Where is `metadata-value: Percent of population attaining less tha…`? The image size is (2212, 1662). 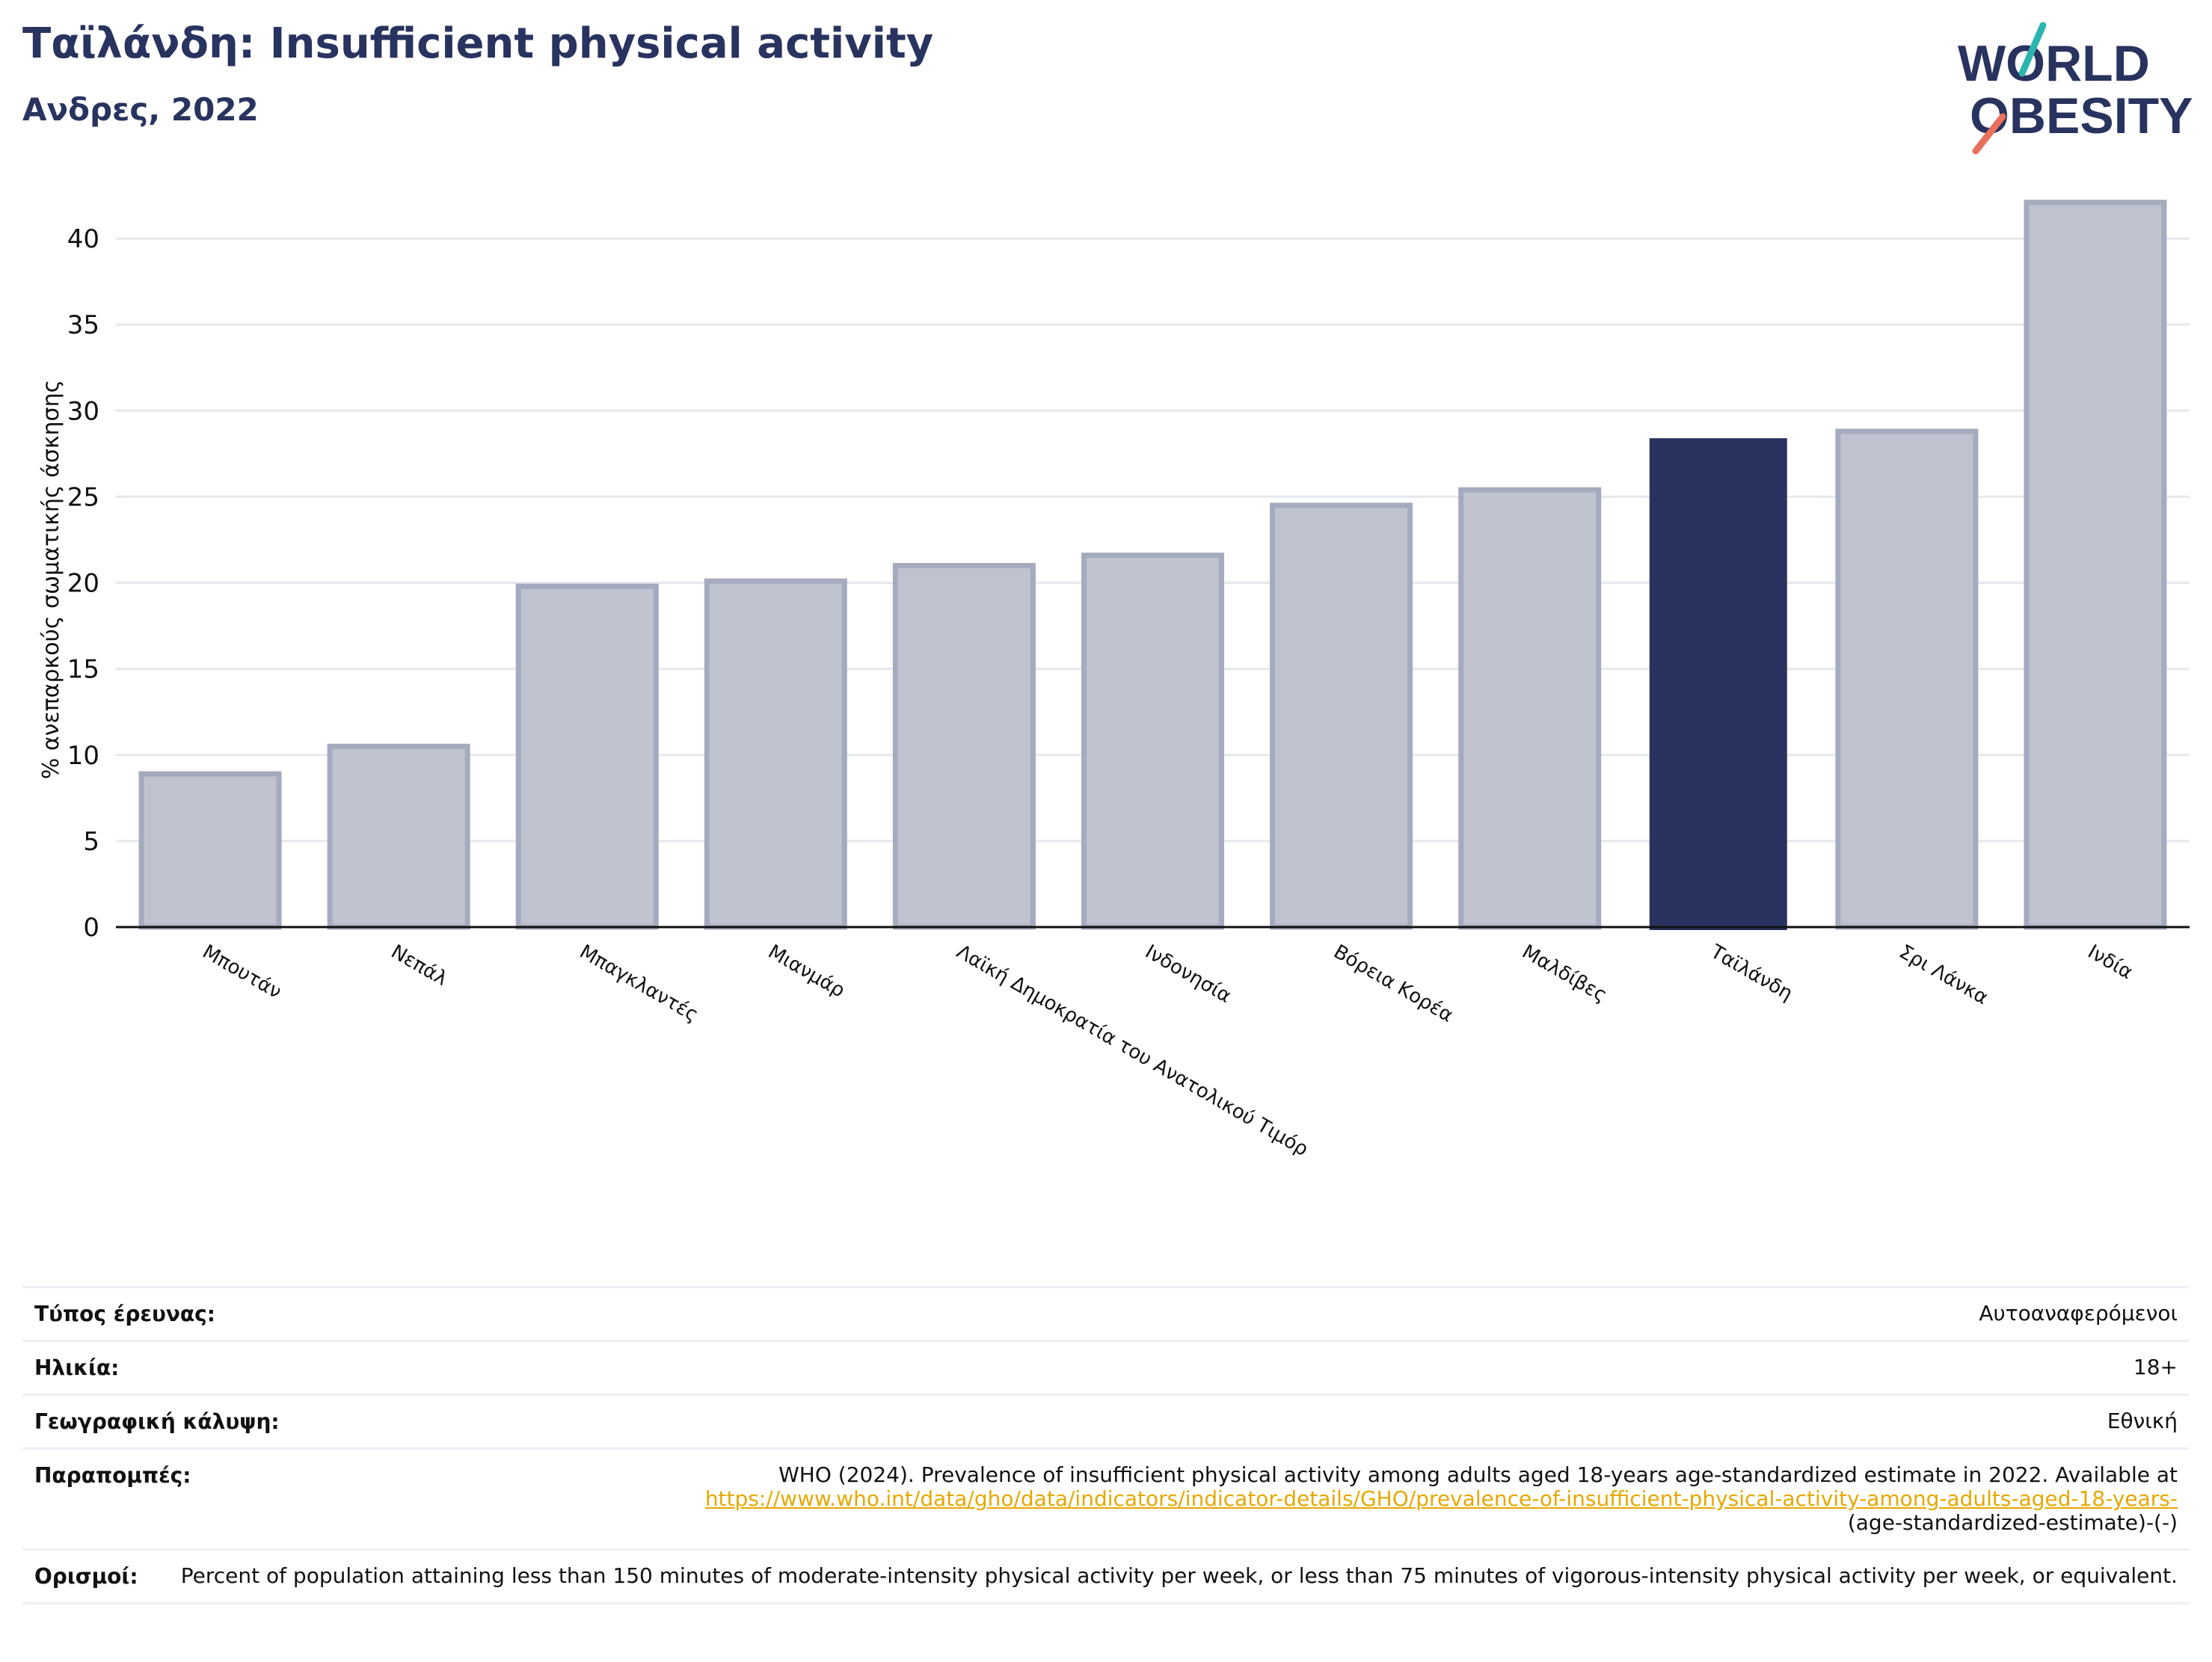
metadata-value: Percent of population attaining less tha… is located at coordinates (1173, 1576).